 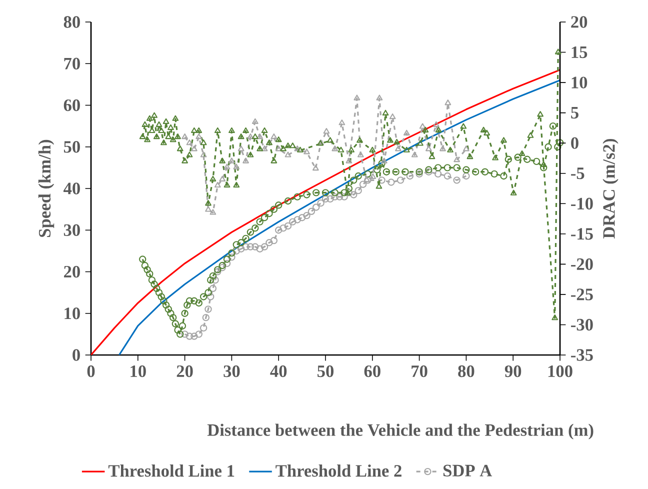 What do you see at coordinates (138, 371) in the screenshot?
I see `x-tick-label: 10` at bounding box center [138, 371].